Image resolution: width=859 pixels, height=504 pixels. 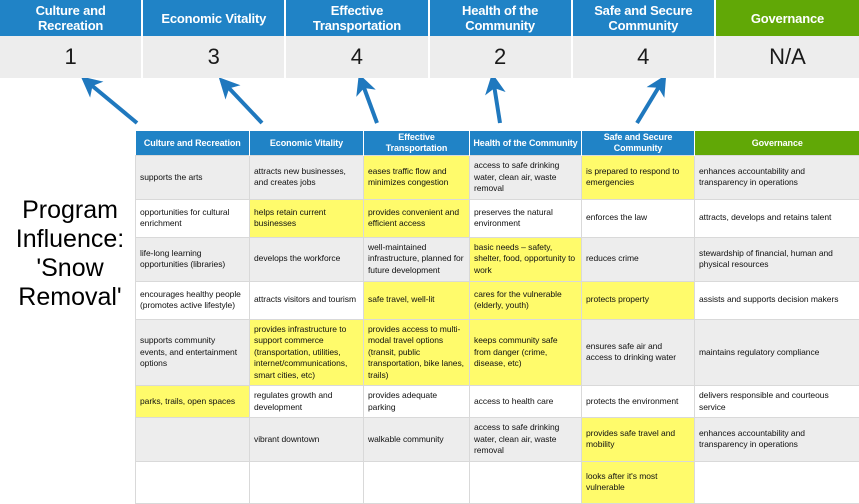 What do you see at coordinates (193, 218) in the screenshot?
I see `matrix-cell: opportunities for cultural enrichment` at bounding box center [193, 218].